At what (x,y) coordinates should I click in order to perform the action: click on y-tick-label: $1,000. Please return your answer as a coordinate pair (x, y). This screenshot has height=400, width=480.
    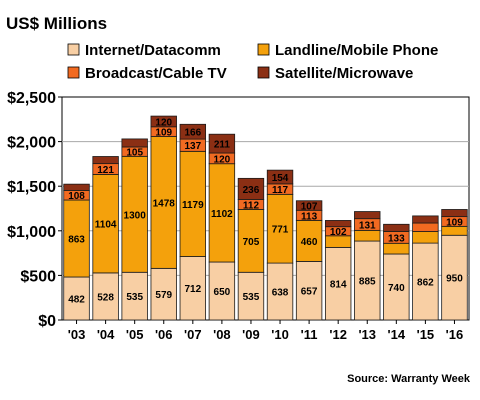
    Looking at the image, I should click on (31, 232).